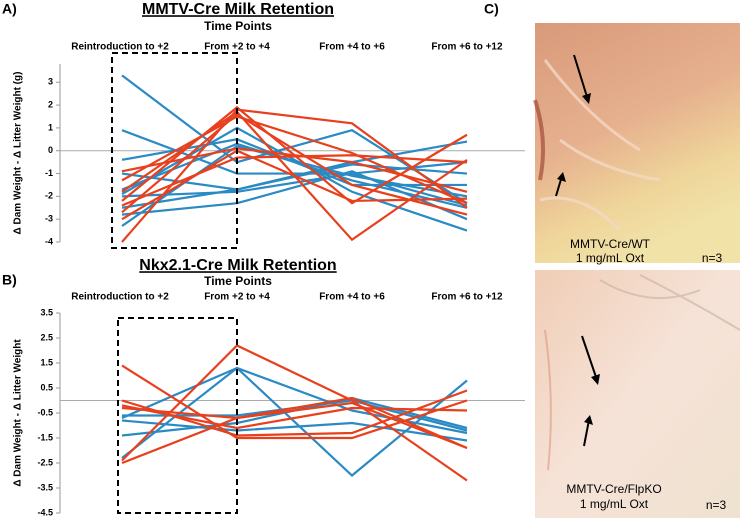 The height and width of the screenshot is (518, 740). Describe the element at coordinates (50, 104) in the screenshot. I see `y-tick-label: 2` at that location.